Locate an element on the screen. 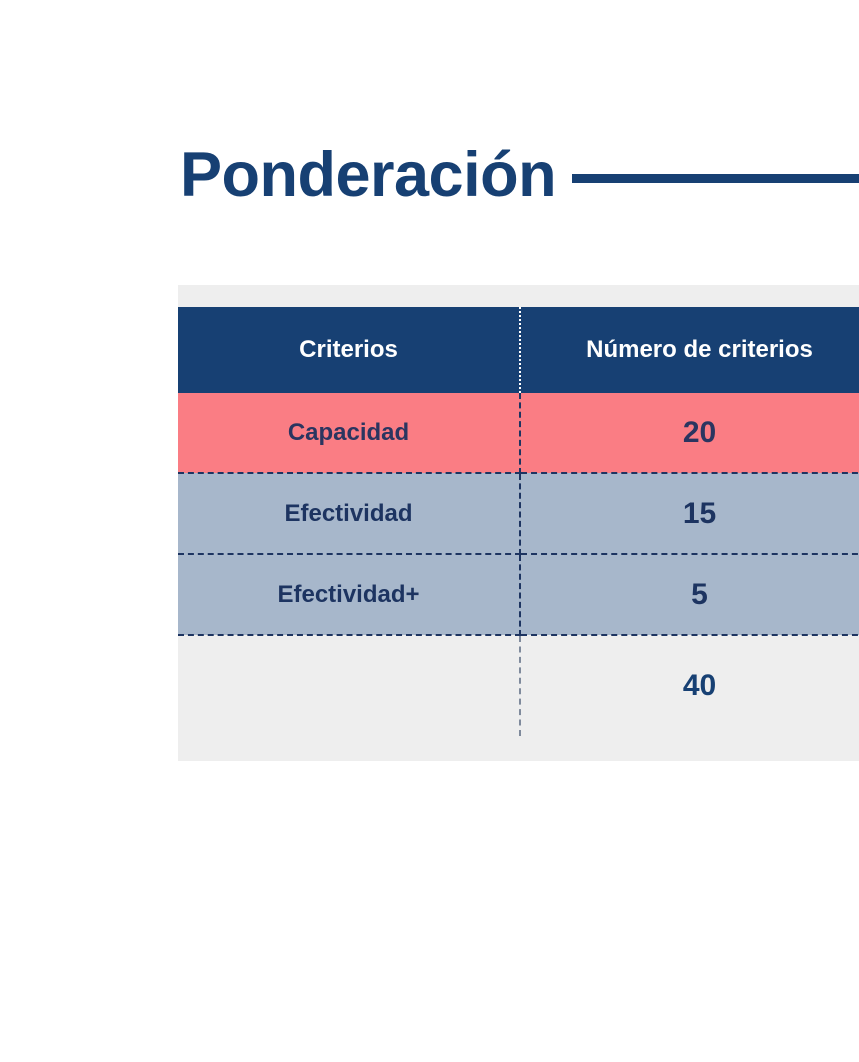 This screenshot has height=1062, width=859. cell-numero: 20 is located at coordinates (689, 433).